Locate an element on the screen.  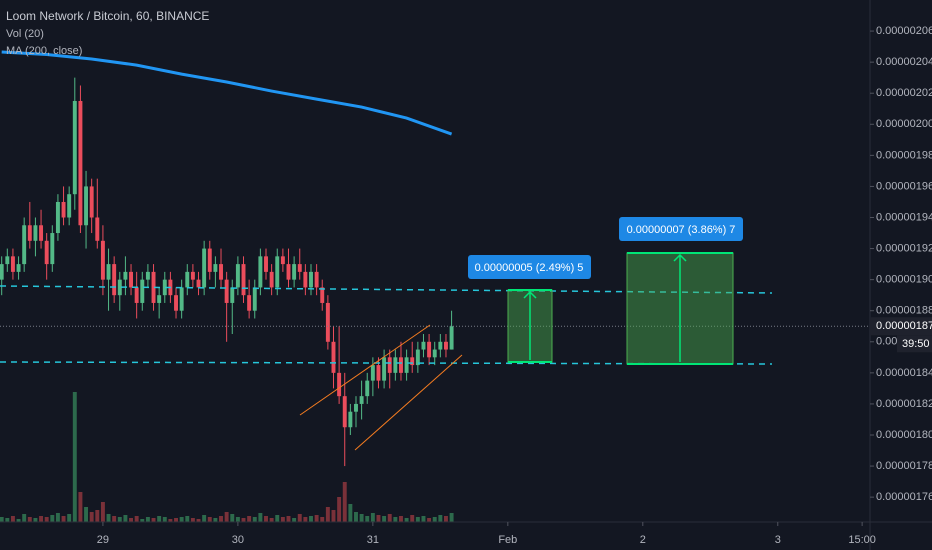
legend-ma: MA (200, close) is located at coordinates (44, 51).